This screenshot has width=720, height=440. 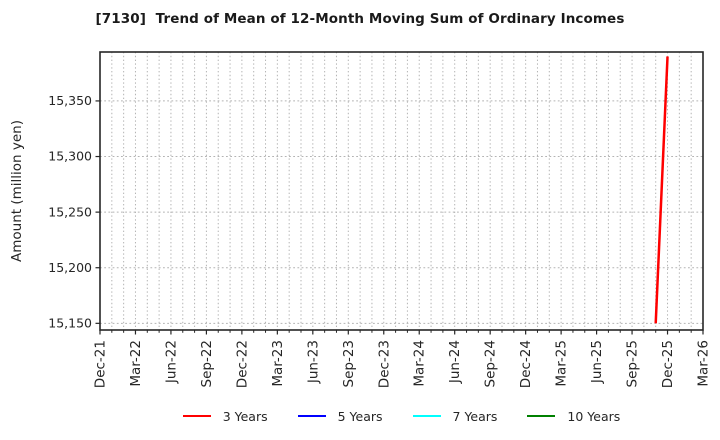 What do you see at coordinates (704, 363) in the screenshot?
I see `x-tick-label: Mar-26` at bounding box center [704, 363].